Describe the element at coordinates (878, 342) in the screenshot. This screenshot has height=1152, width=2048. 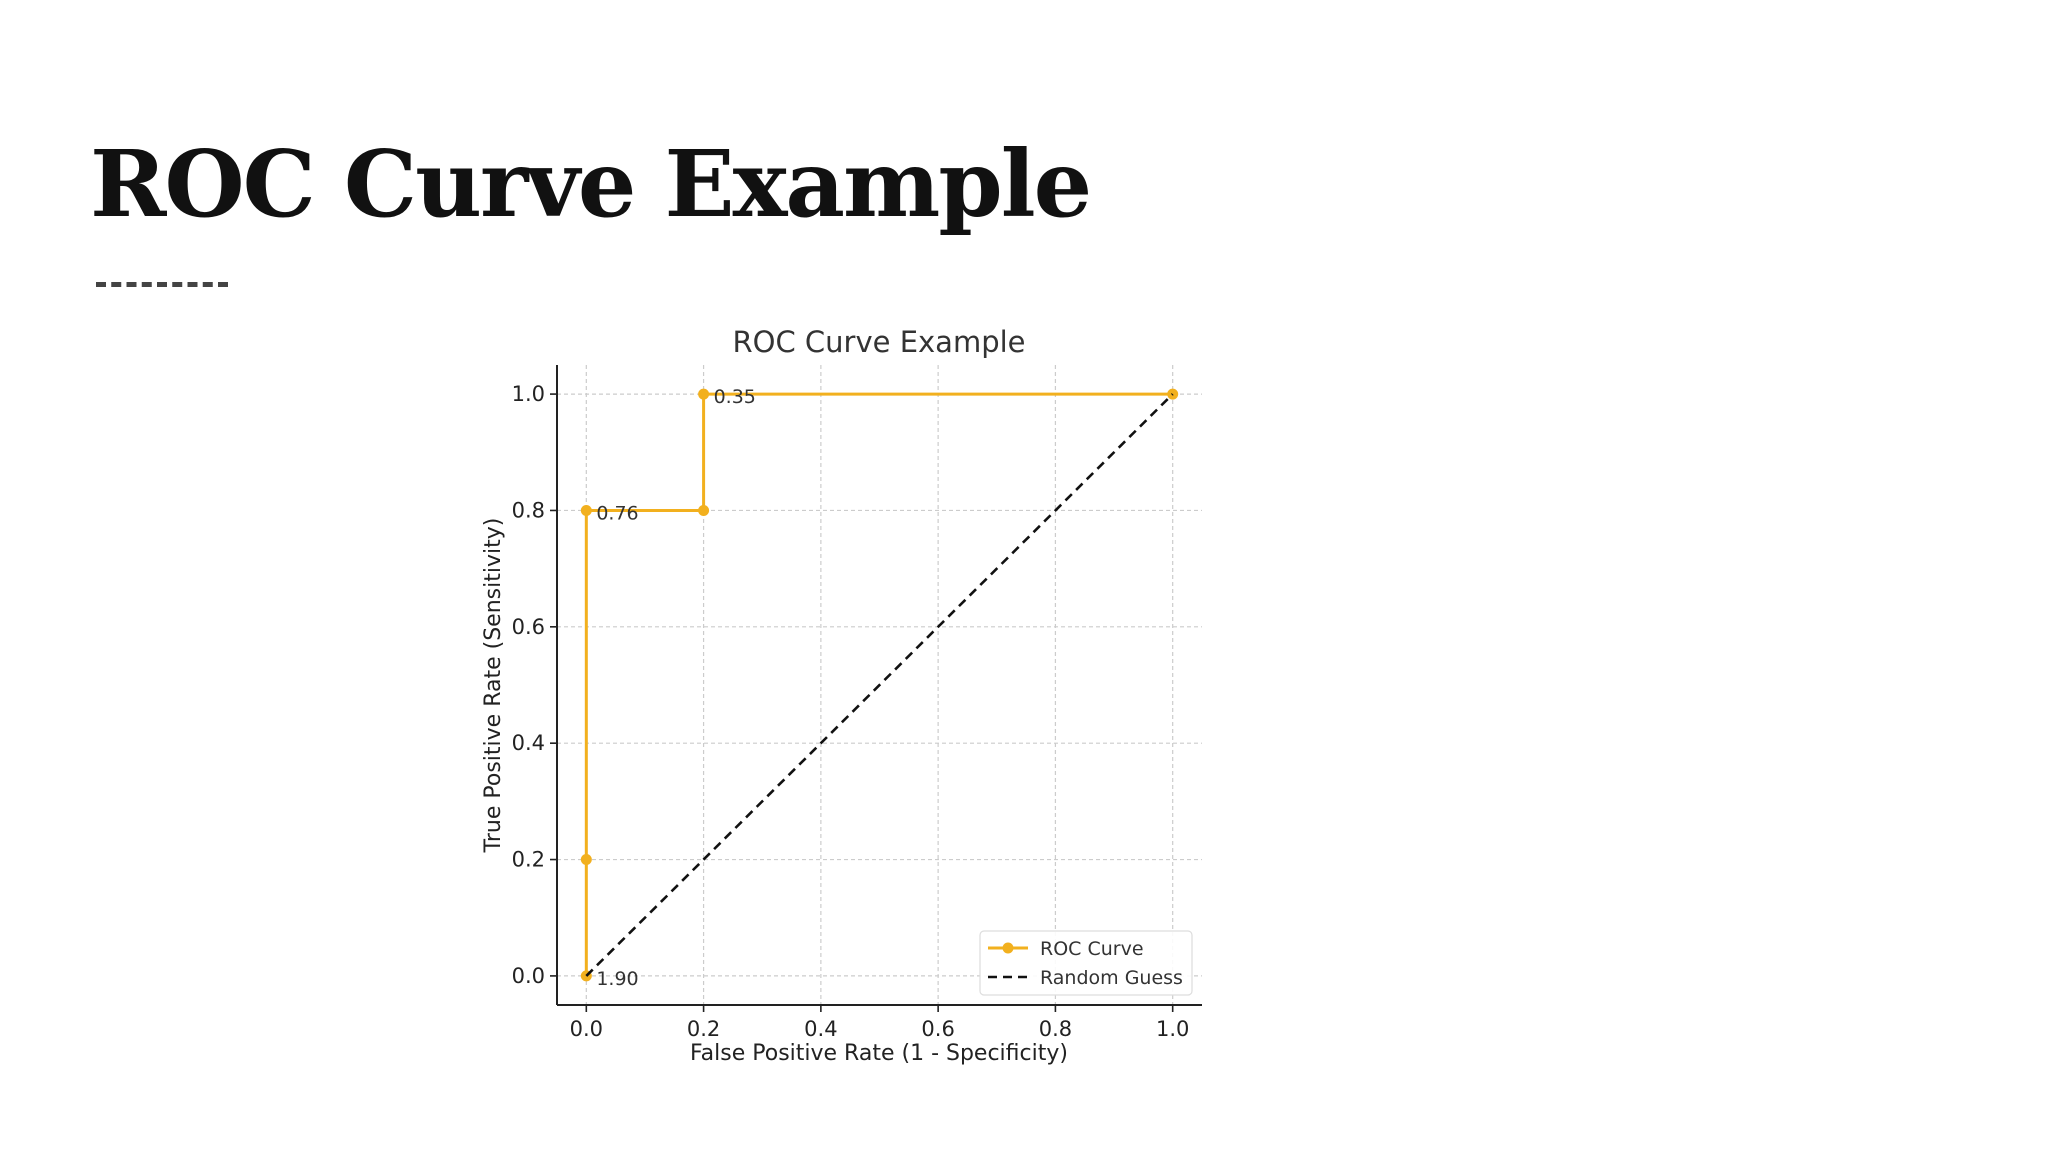
I see `chart-title: ROC Curve Example` at that location.